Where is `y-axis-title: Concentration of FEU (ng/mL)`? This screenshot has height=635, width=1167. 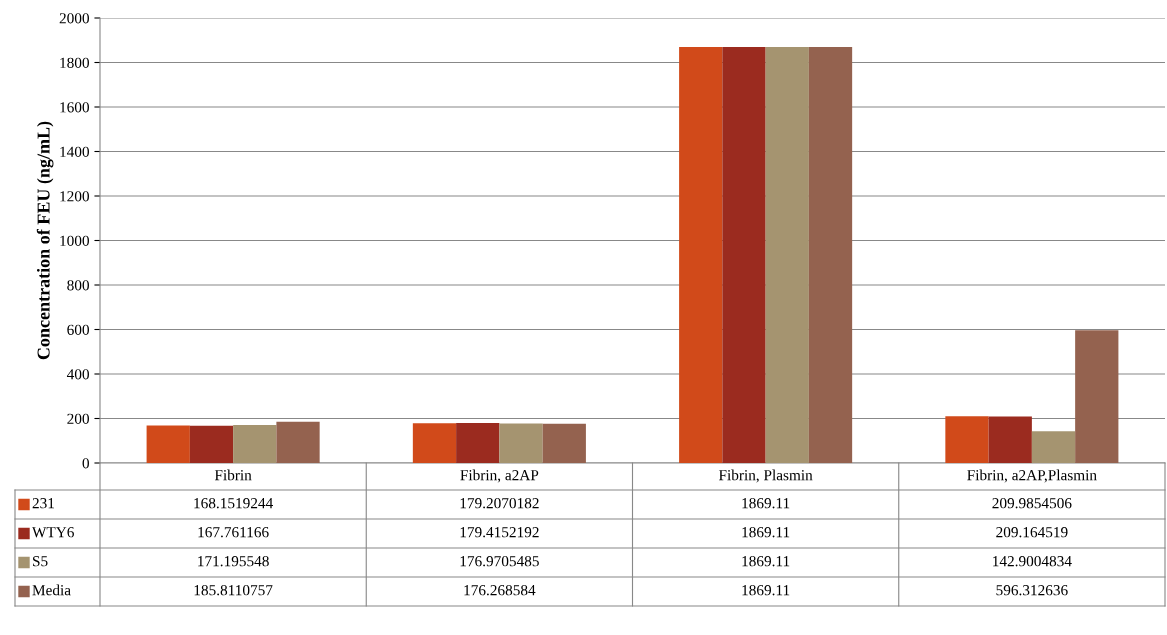 y-axis-title: Concentration of FEU (ng/mL) is located at coordinates (45, 240).